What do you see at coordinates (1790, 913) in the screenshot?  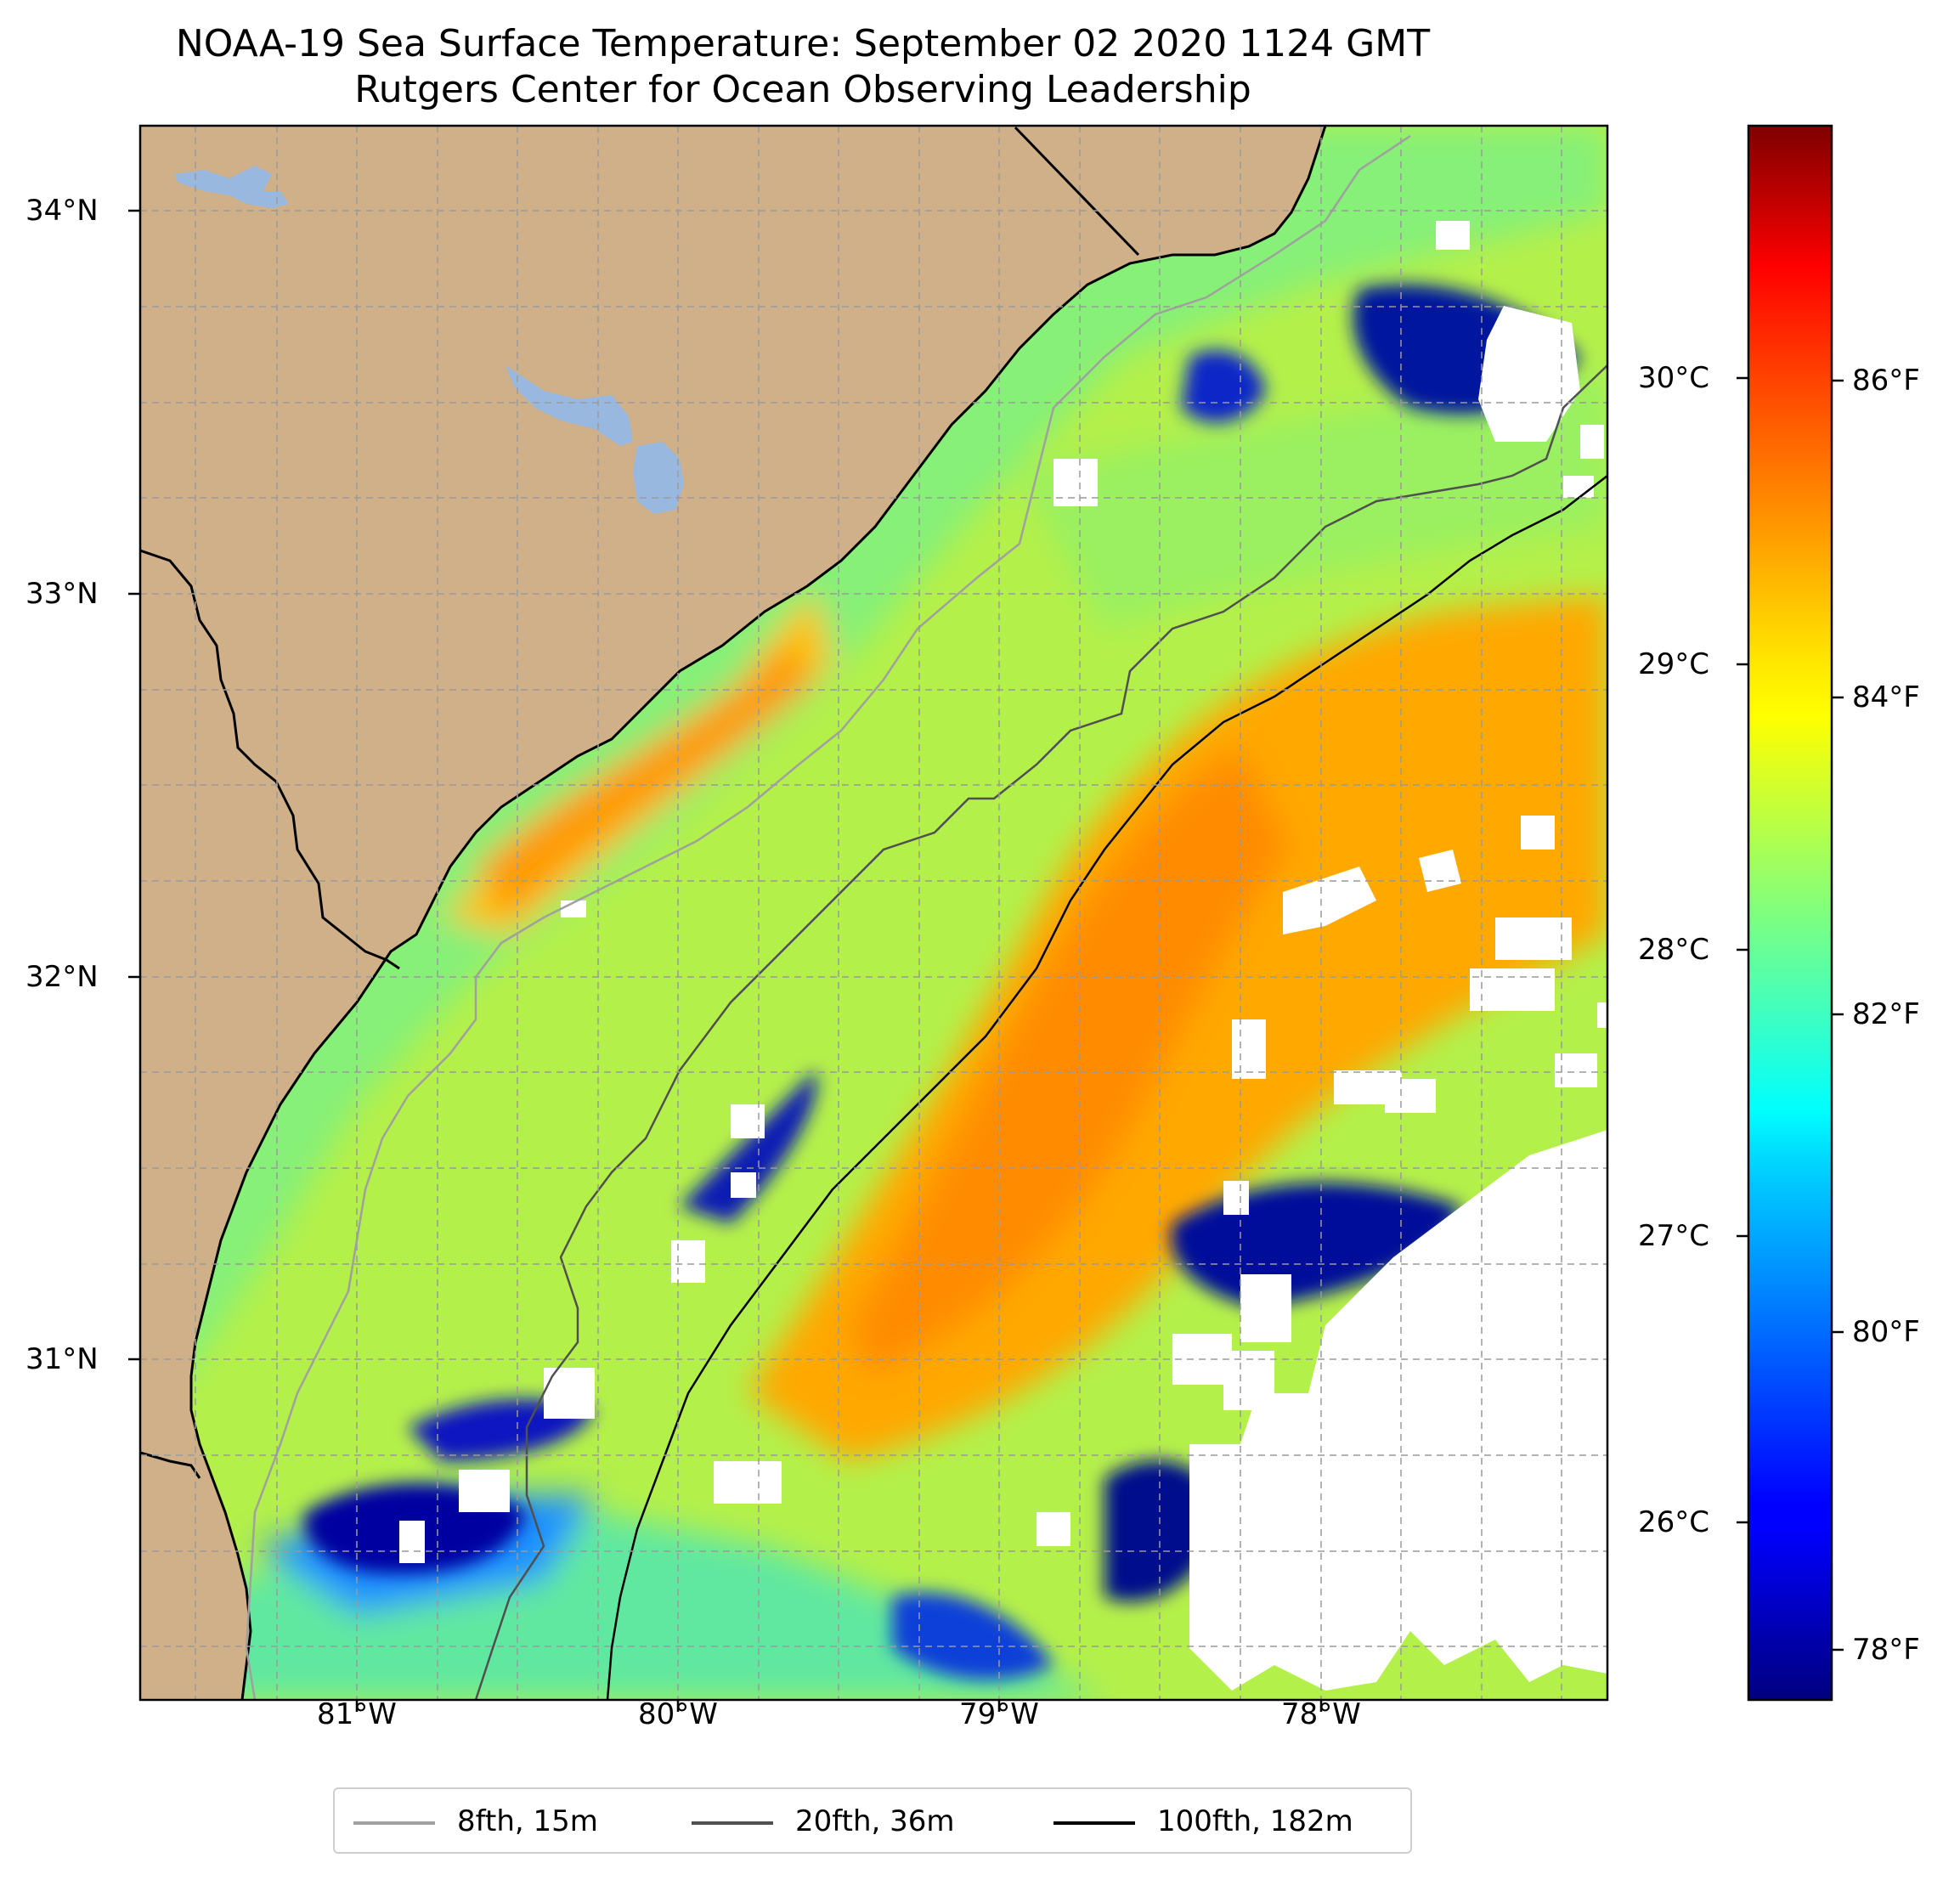 I see `colorbar` at bounding box center [1790, 913].